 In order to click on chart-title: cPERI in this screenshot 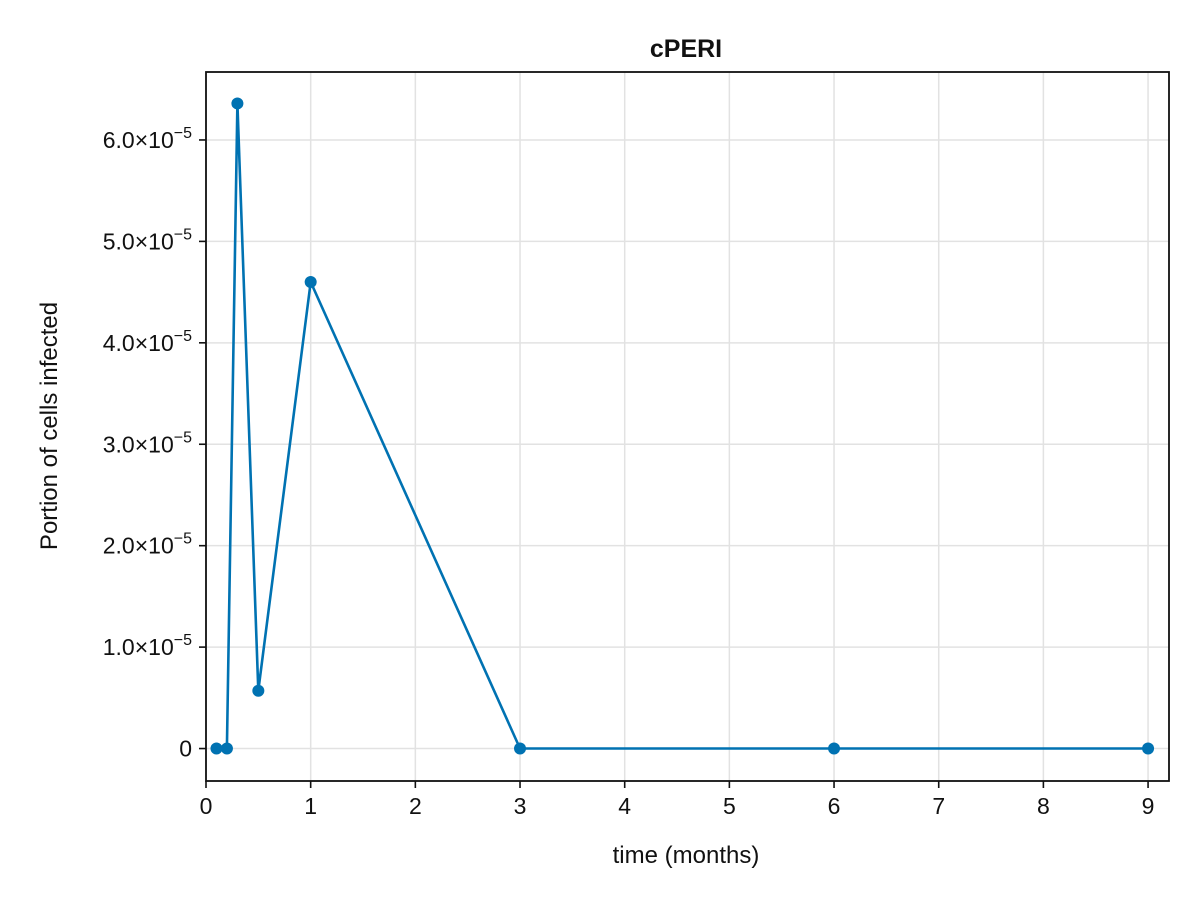, I will do `click(686, 49)`.